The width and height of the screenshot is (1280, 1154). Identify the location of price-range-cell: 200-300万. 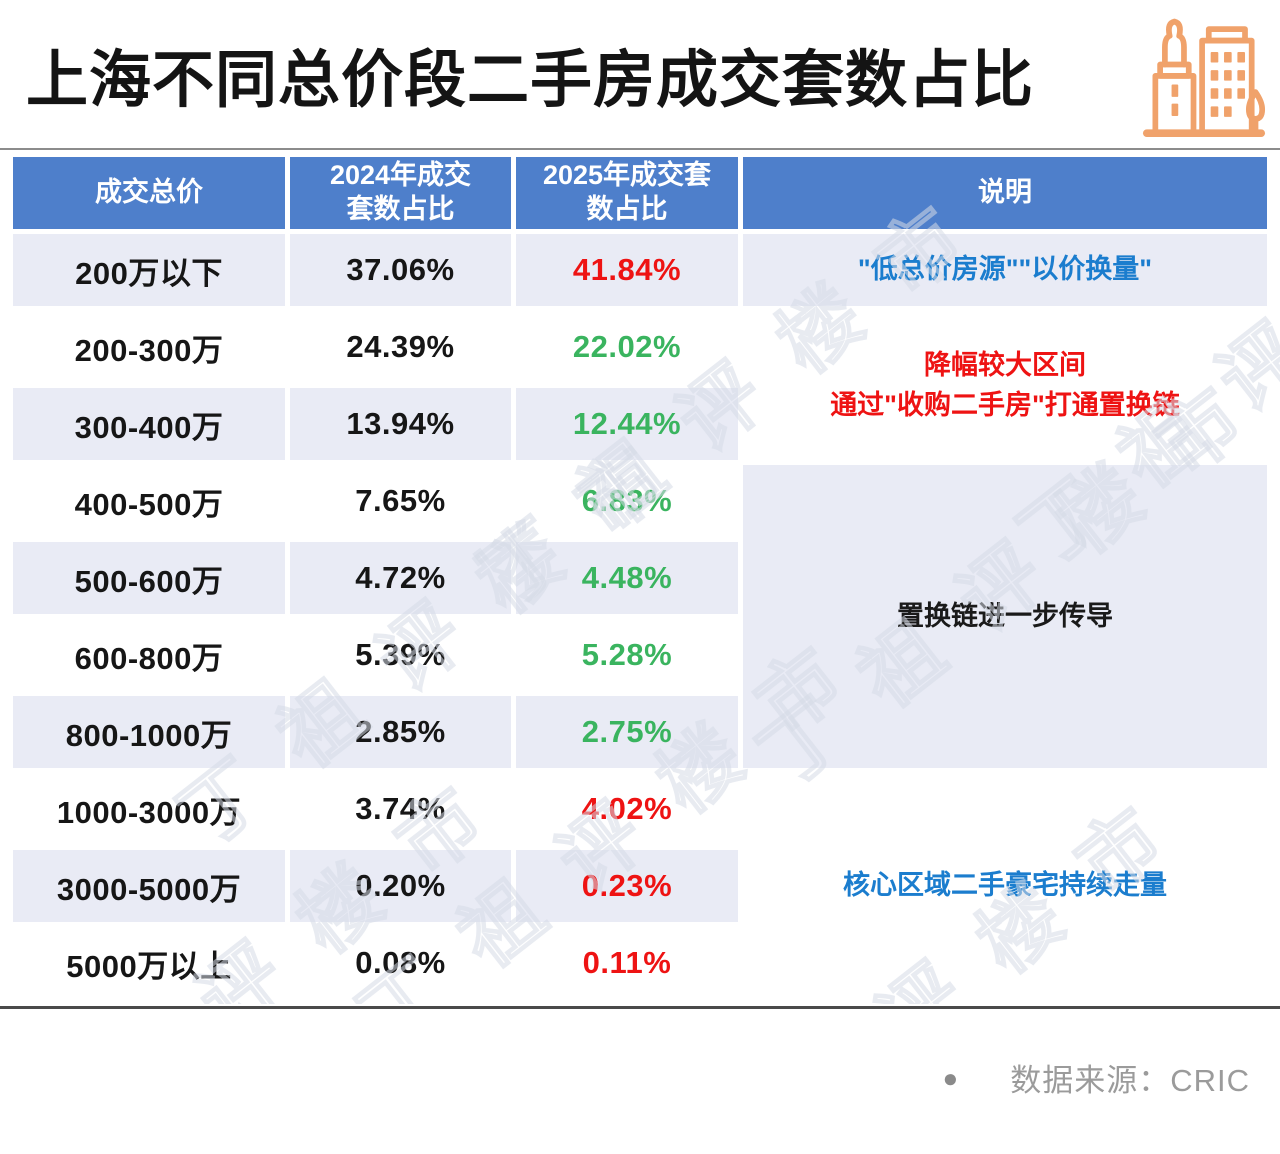
(149, 347).